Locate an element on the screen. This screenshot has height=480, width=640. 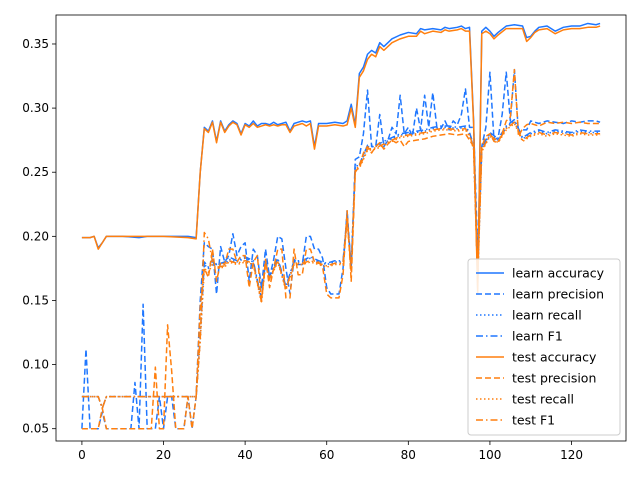
x-tick-label: 0 is located at coordinates (82, 455).